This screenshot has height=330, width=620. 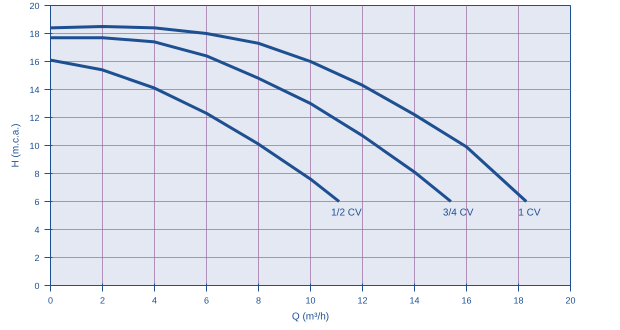 I want to click on x-tick-label: 12, so click(x=362, y=301).